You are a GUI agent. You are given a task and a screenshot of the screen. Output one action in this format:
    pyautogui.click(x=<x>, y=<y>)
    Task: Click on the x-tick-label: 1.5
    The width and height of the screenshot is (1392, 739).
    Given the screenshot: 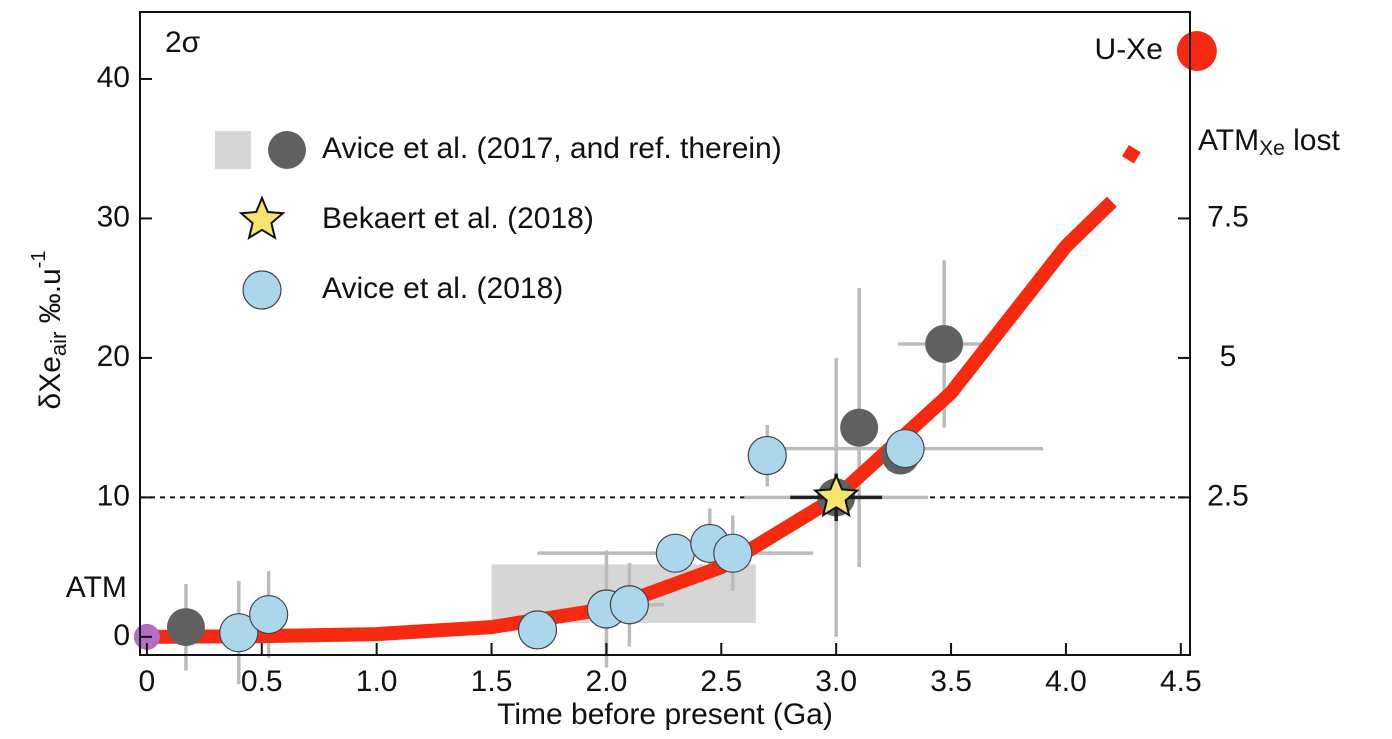 What is the action you would take?
    pyautogui.click(x=492, y=681)
    